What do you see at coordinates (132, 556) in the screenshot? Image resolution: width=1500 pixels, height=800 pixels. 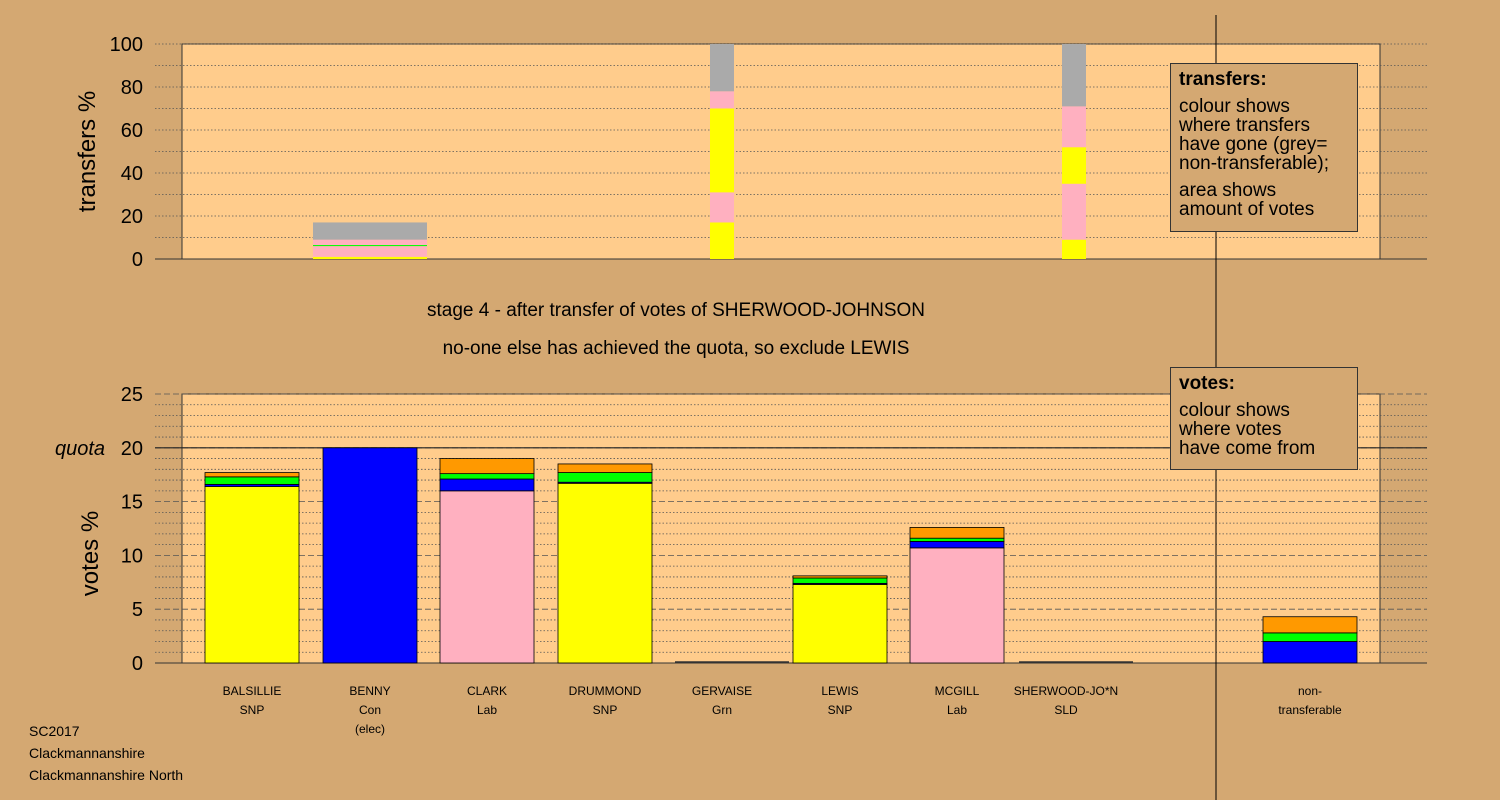 I see `votes-tick-label: 10` at bounding box center [132, 556].